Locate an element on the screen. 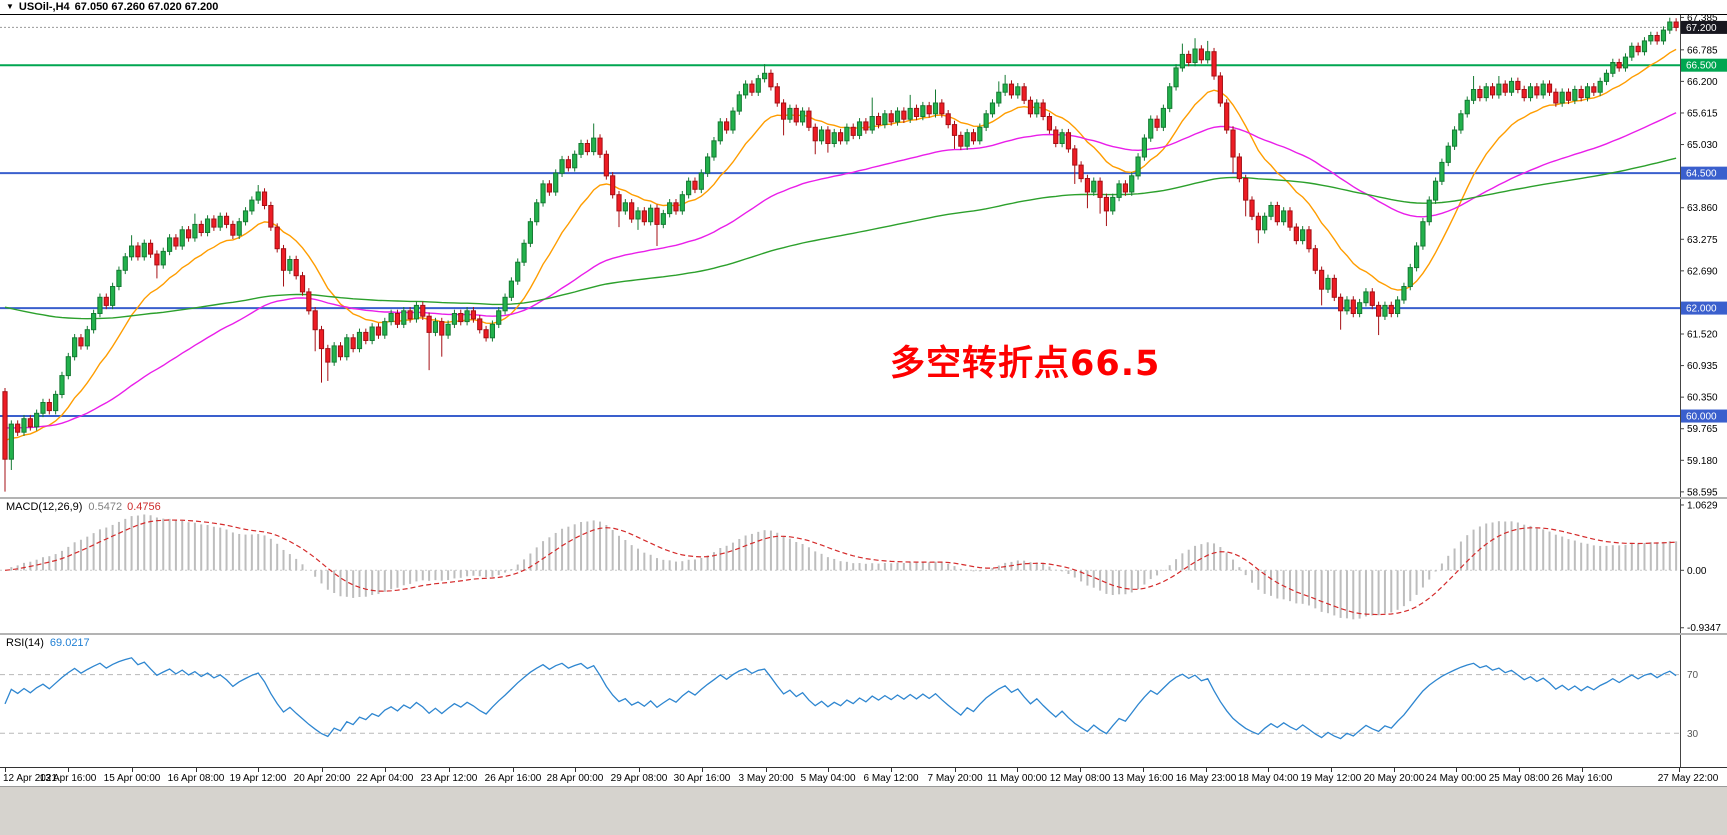 The width and height of the screenshot is (1727, 835). time-label: 27 May 22:00 is located at coordinates (1688, 778).